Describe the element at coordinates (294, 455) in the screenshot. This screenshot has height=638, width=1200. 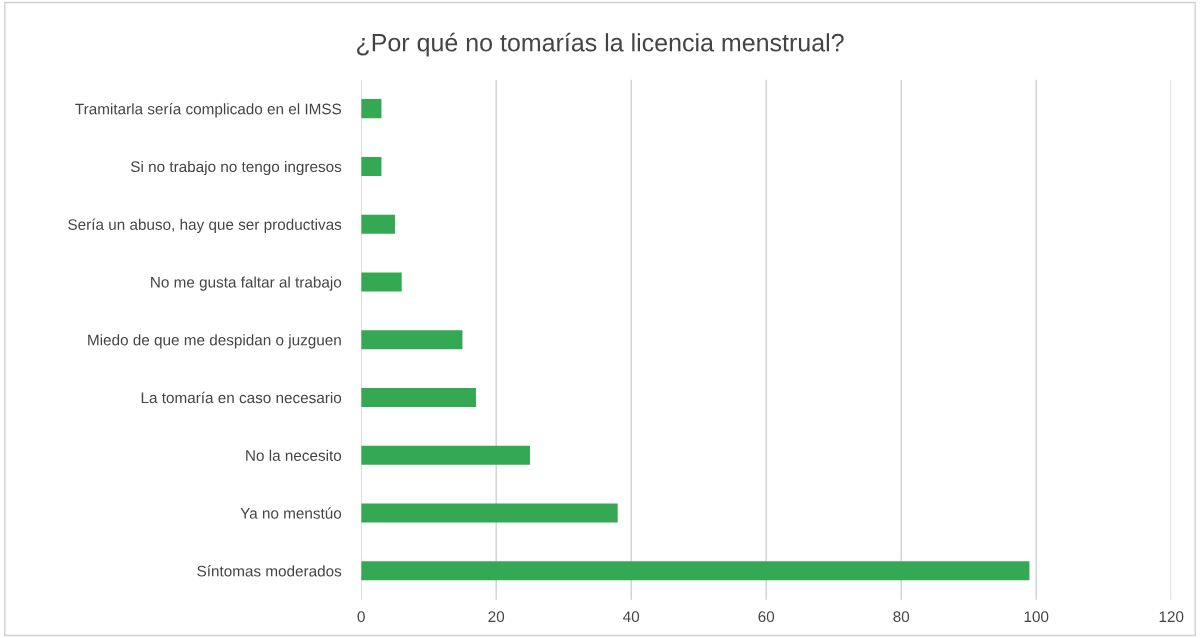
I see `y-tick-label: No la necesito` at that location.